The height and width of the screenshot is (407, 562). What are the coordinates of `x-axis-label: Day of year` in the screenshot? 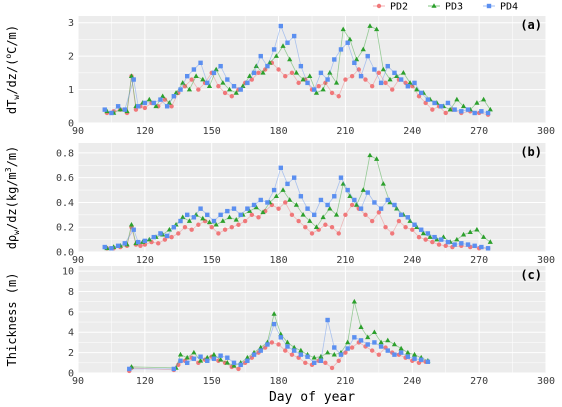 It's located at (312, 397).